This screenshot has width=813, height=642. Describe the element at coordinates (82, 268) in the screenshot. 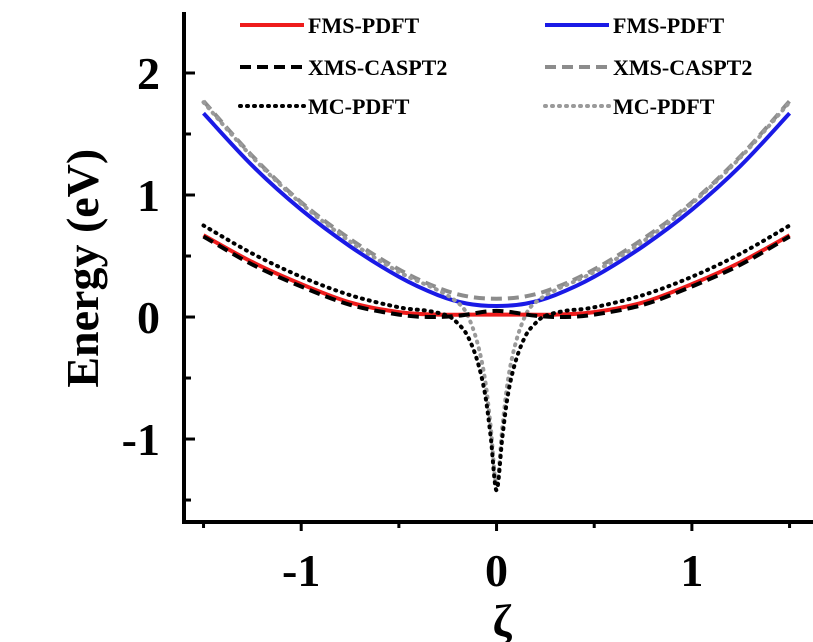

I see `y-axis-title: Energy (eV)` at that location.